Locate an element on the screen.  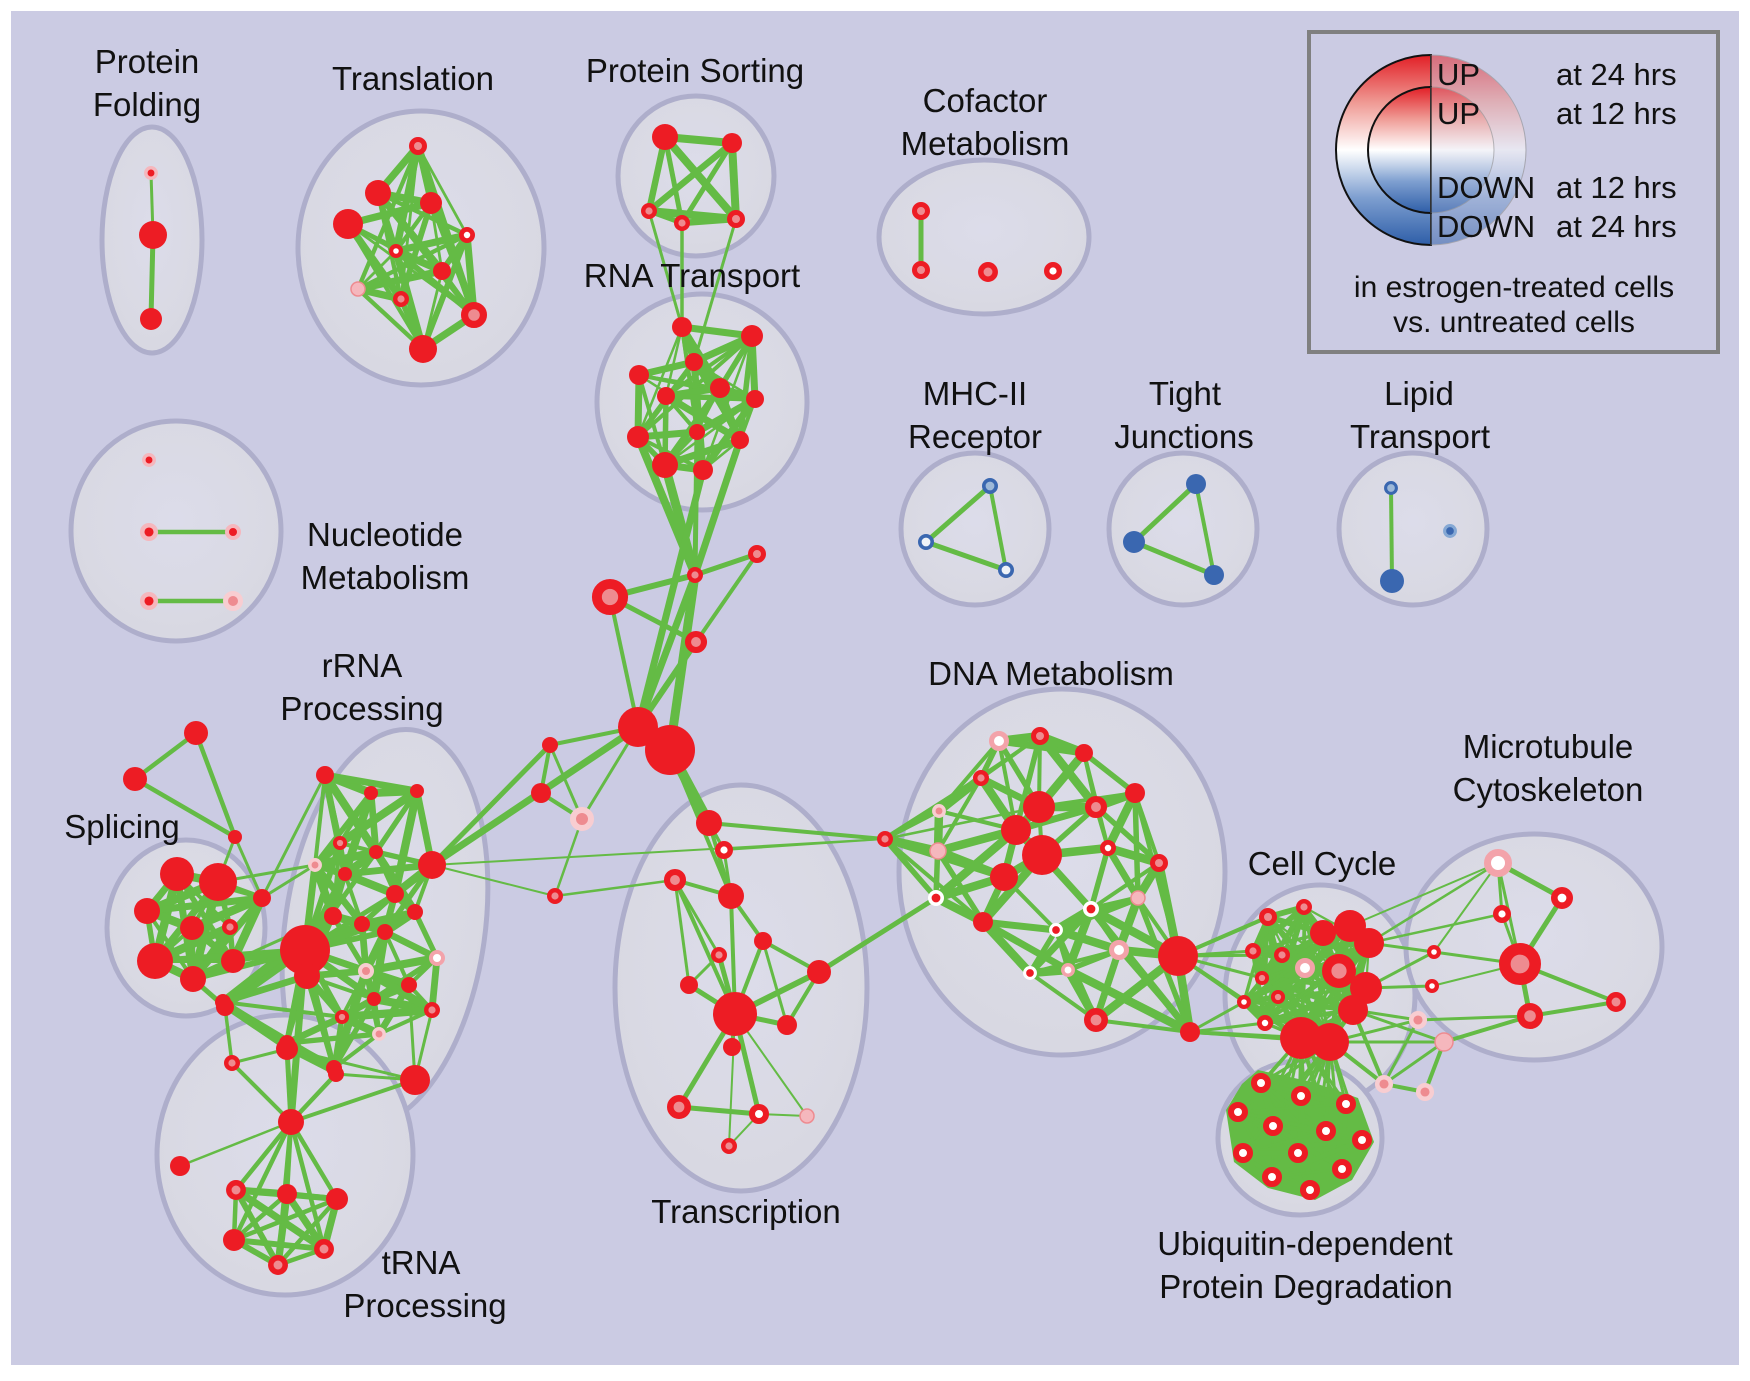
svg-text: Junctions is located at coordinates (1183, 436).